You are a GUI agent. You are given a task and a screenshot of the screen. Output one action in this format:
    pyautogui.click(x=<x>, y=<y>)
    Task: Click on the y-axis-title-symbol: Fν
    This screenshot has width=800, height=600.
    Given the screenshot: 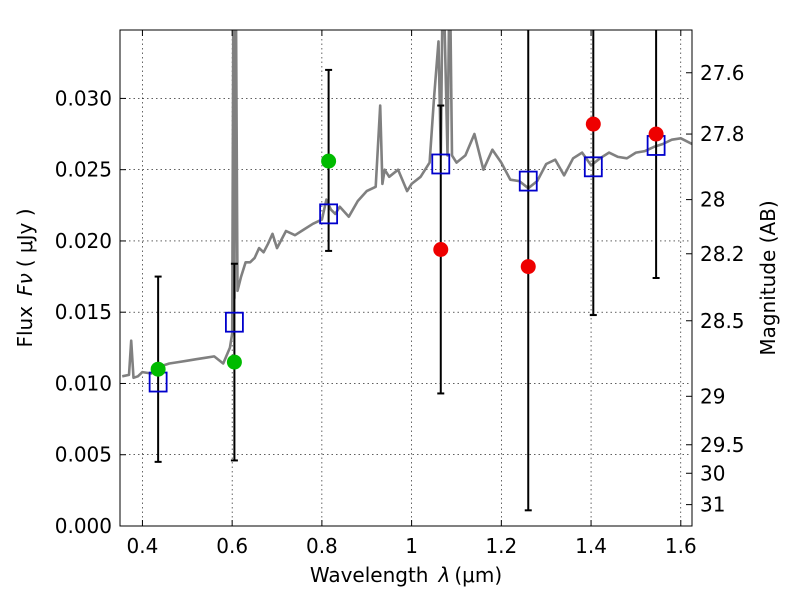 What is the action you would take?
    pyautogui.click(x=25, y=284)
    